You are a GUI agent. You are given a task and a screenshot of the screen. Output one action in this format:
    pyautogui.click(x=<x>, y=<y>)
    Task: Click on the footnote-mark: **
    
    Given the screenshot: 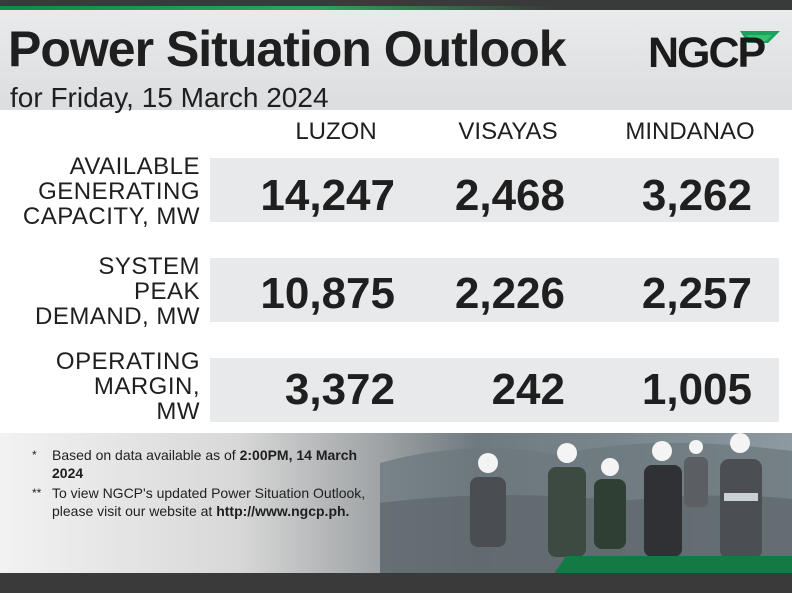 What is the action you would take?
    pyautogui.click(x=37, y=493)
    